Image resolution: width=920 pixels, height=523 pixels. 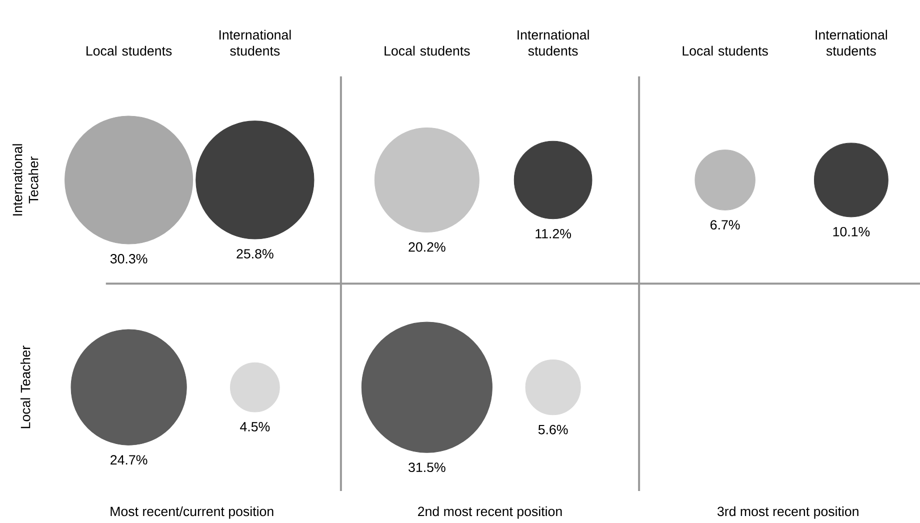 I want to click on data-label: 6.7%, so click(x=725, y=225).